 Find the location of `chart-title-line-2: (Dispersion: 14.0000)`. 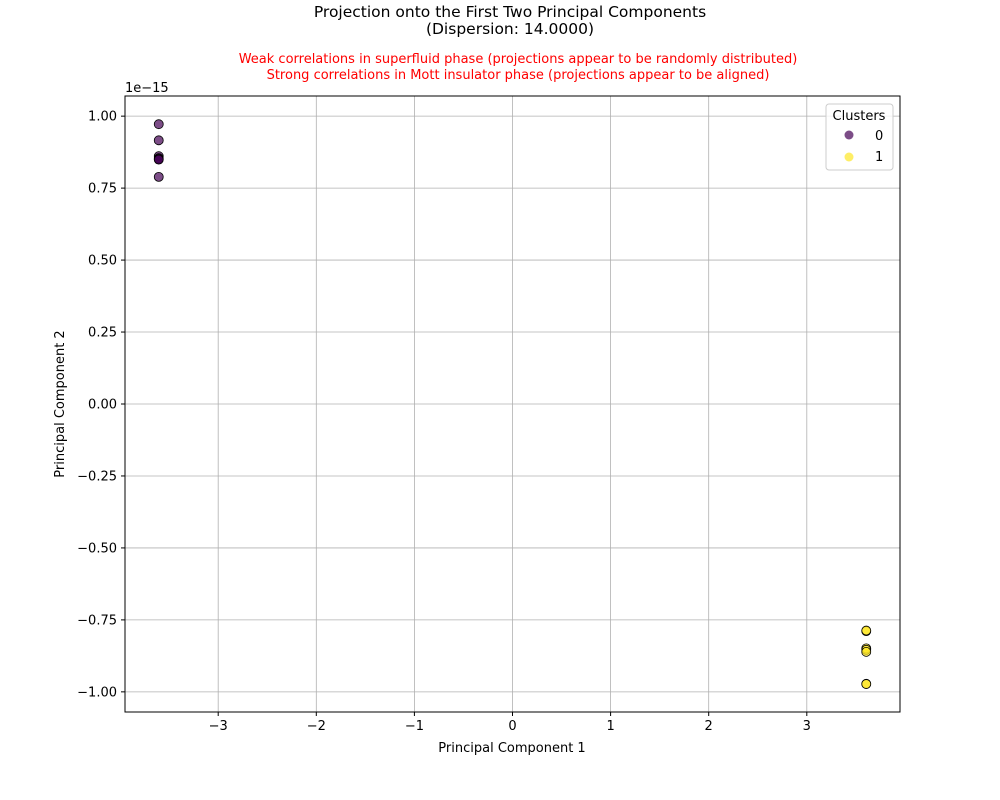

chart-title-line-2: (Dispersion: 14.0000) is located at coordinates (510, 29).